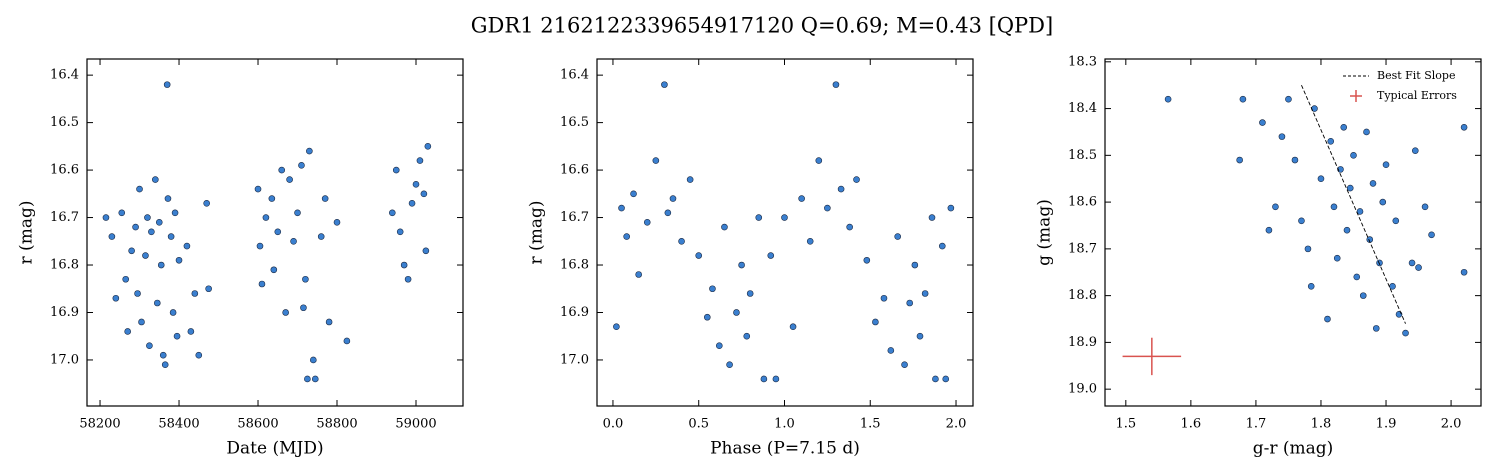 Image resolution: width=1497 pixels, height=473 pixels. Describe the element at coordinates (1082, 248) in the screenshot. I see `y-tick-label: 18.7` at that location.